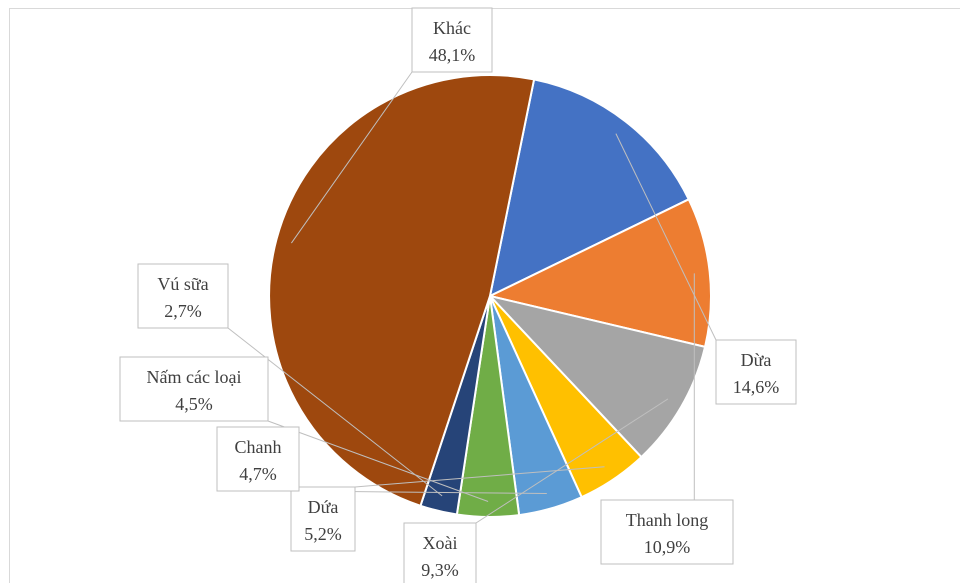  I want to click on slice-category-label: Xoài, so click(440, 543).